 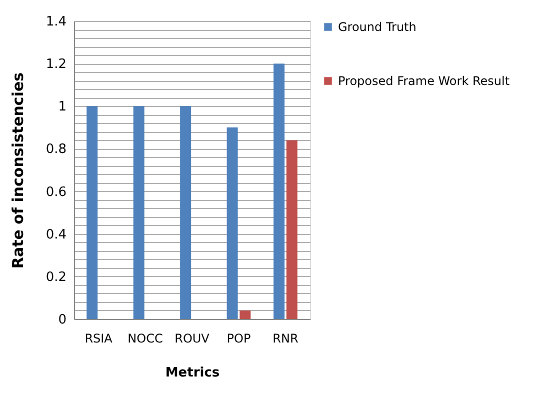 What do you see at coordinates (424, 81) in the screenshot?
I see `legend-label: Proposed Frame Work Result` at bounding box center [424, 81].